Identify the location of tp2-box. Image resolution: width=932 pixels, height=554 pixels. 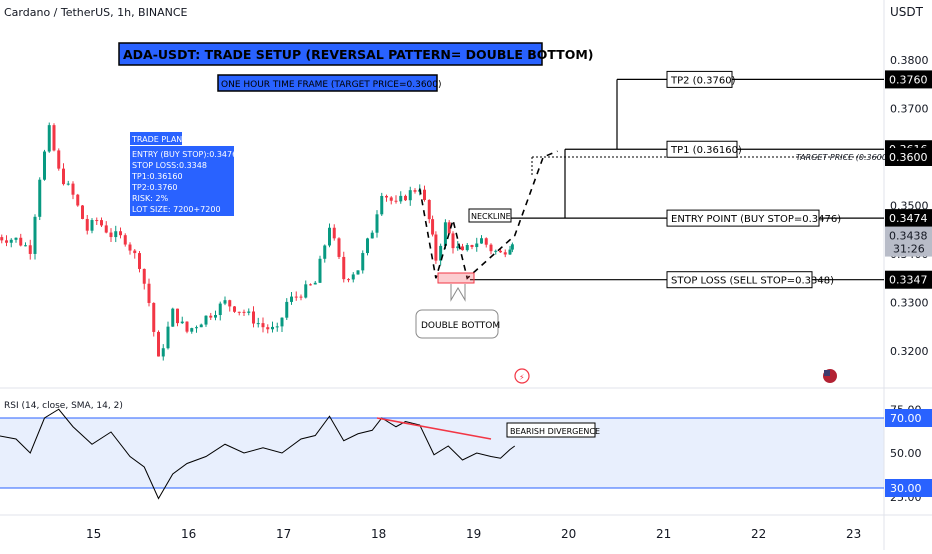
(699, 79).